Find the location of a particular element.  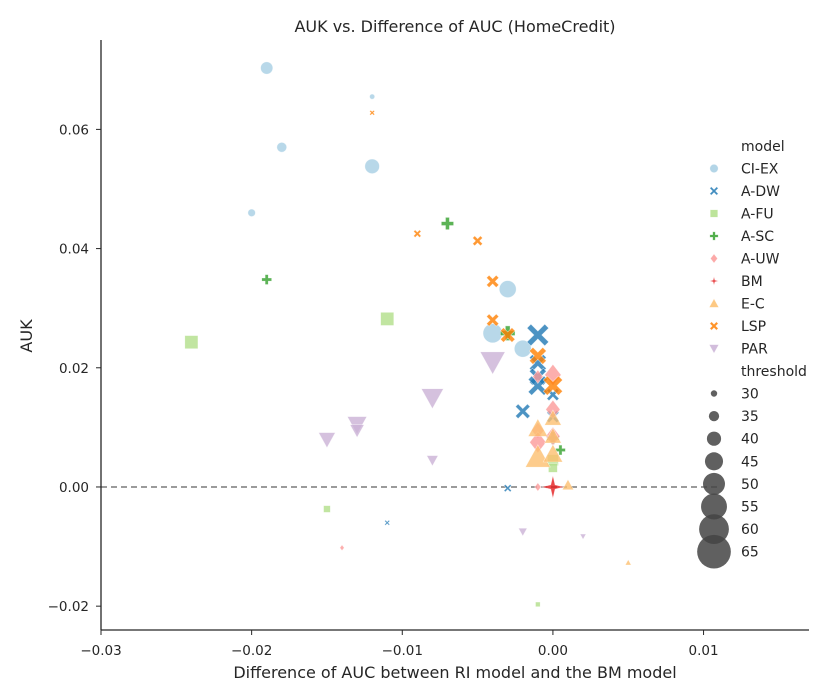

legend-size-label: 60 is located at coordinates (750, 530).